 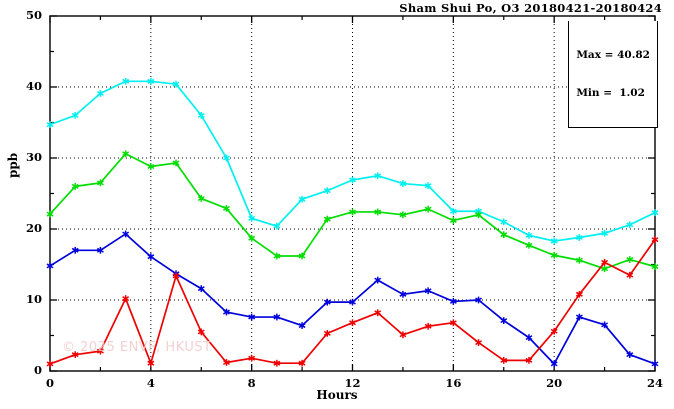 What do you see at coordinates (33, 15) in the screenshot?
I see `y-axis-tick-label: 50` at bounding box center [33, 15].